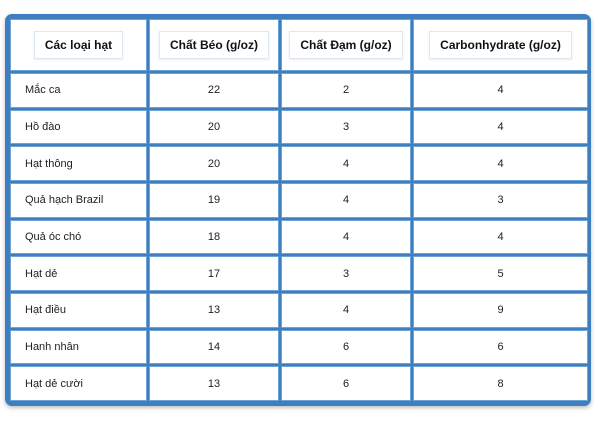 The width and height of the screenshot is (600, 425). I want to click on nut-name-cell: Mắc ca, so click(78, 90).